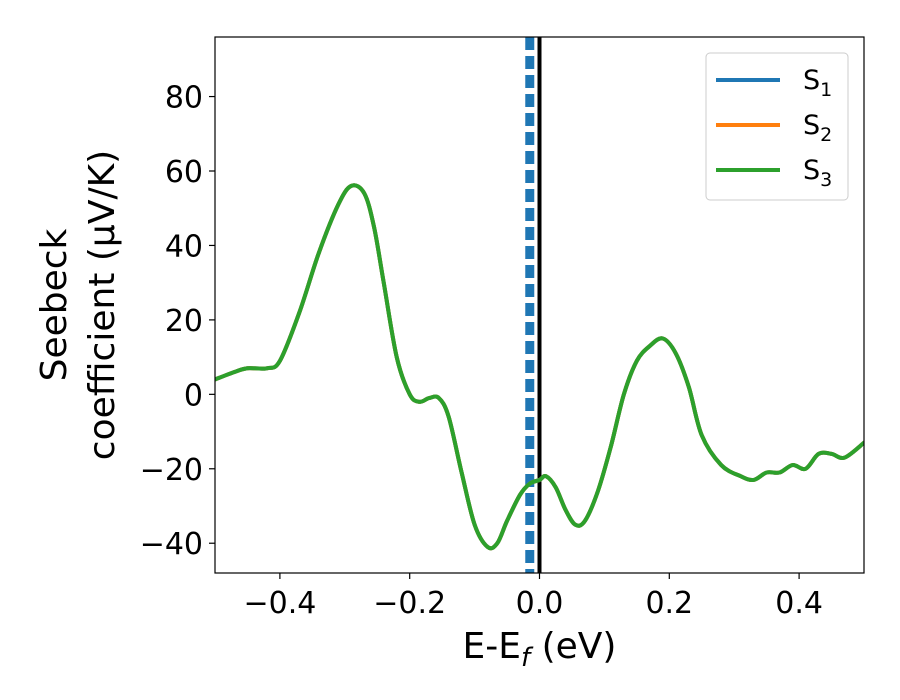 The image size is (900, 700). I want to click on y-tick-label: 60, so click(184, 172).